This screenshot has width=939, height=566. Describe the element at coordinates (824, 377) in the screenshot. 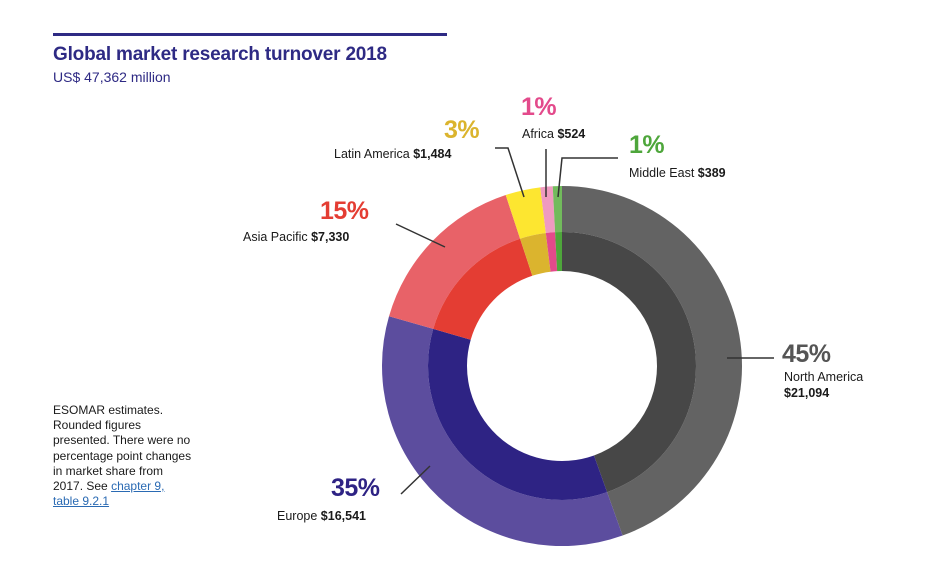

I see `region-label-north-america: North America` at that location.